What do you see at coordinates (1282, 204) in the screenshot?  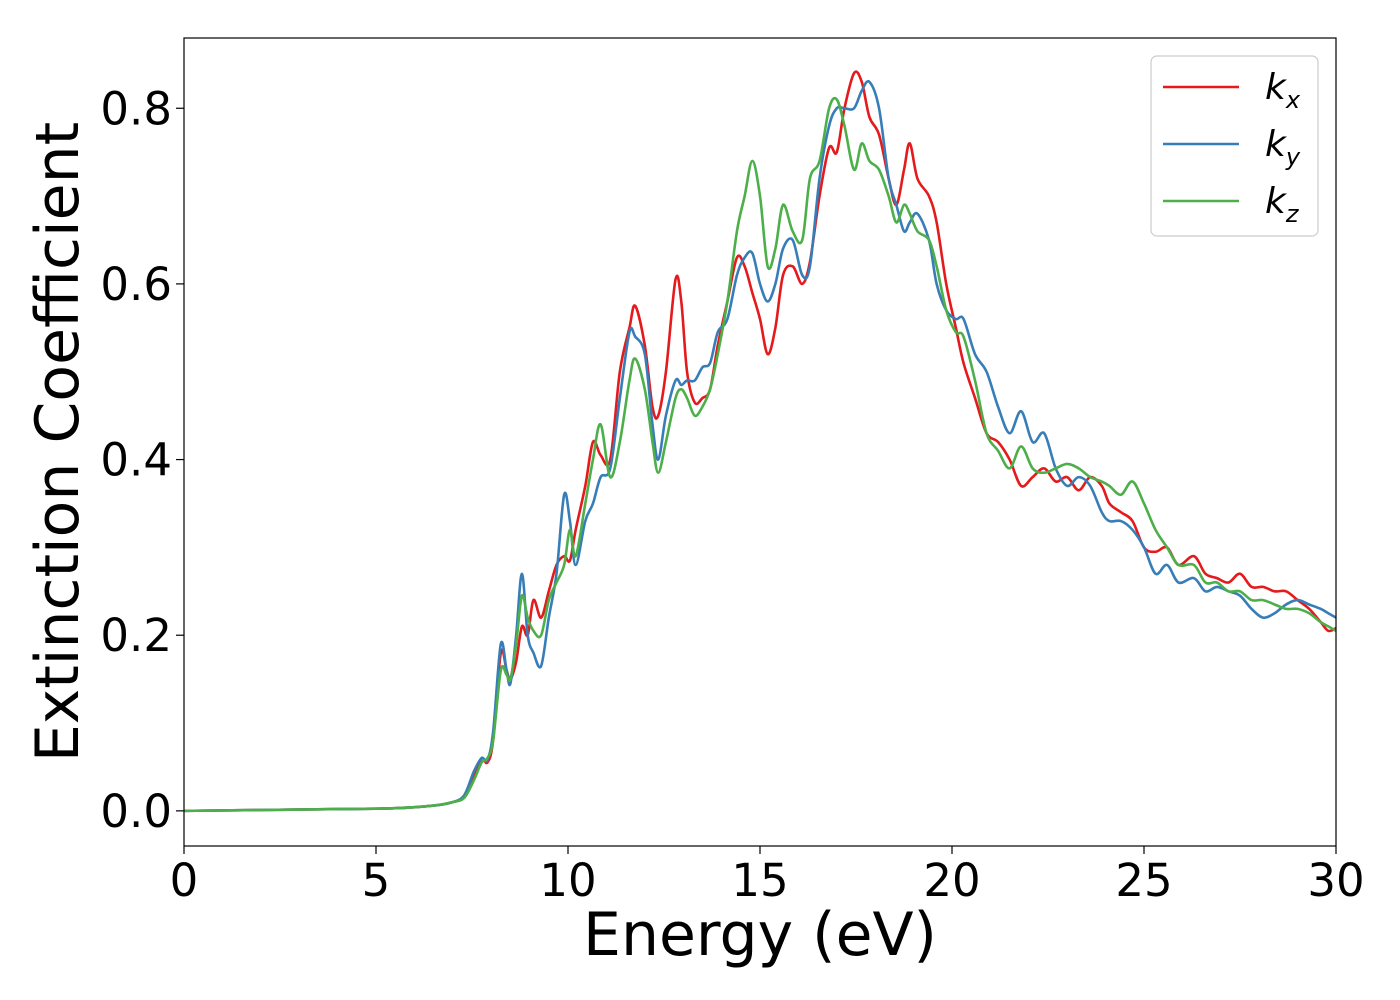 I see `legend-label-kz: kz` at bounding box center [1282, 204].